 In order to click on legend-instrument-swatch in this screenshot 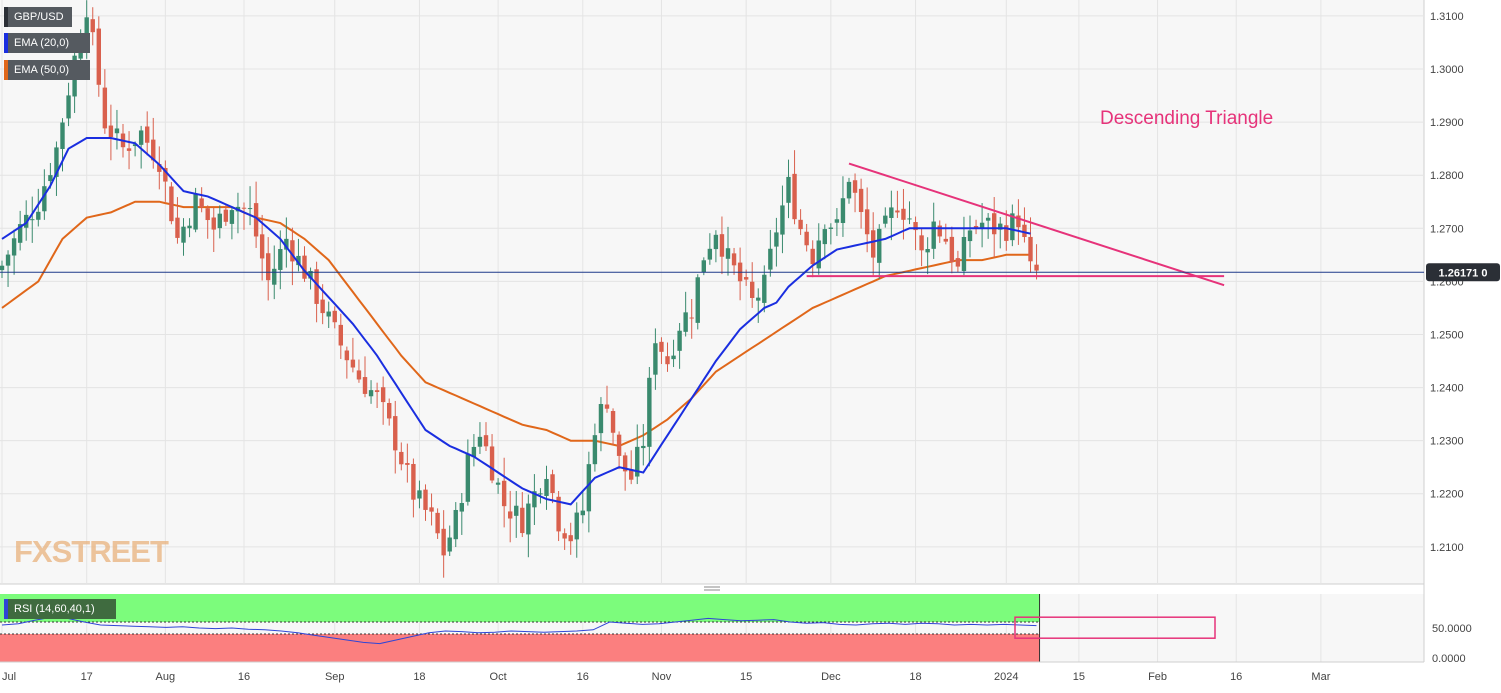, I will do `click(6, 17)`.